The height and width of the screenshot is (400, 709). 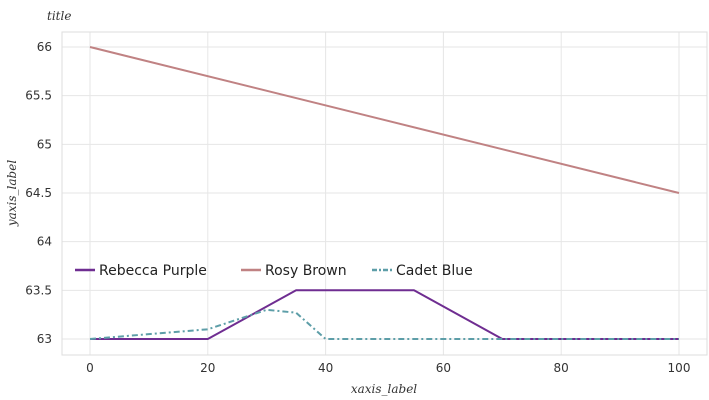 What do you see at coordinates (38, 290) in the screenshot?
I see `y-tick-label: 63.5` at bounding box center [38, 290].